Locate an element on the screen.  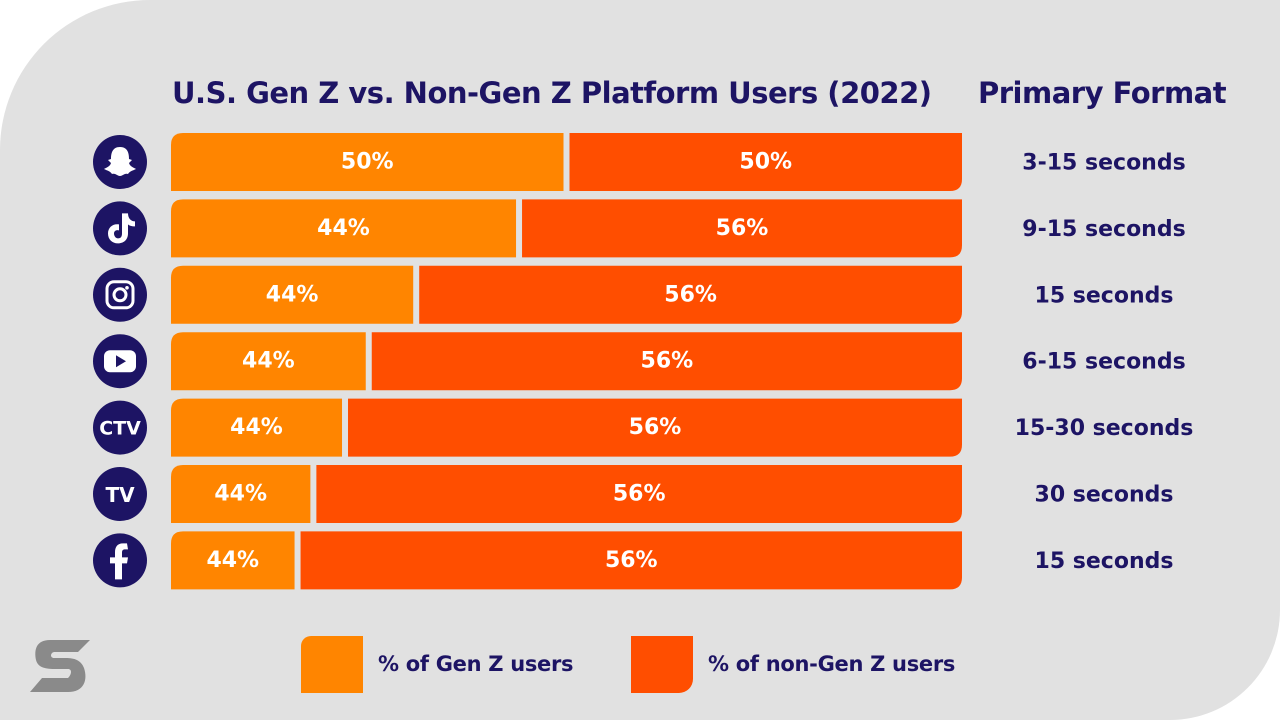
bar-label-non-gen-z: 50% is located at coordinates (765, 162).